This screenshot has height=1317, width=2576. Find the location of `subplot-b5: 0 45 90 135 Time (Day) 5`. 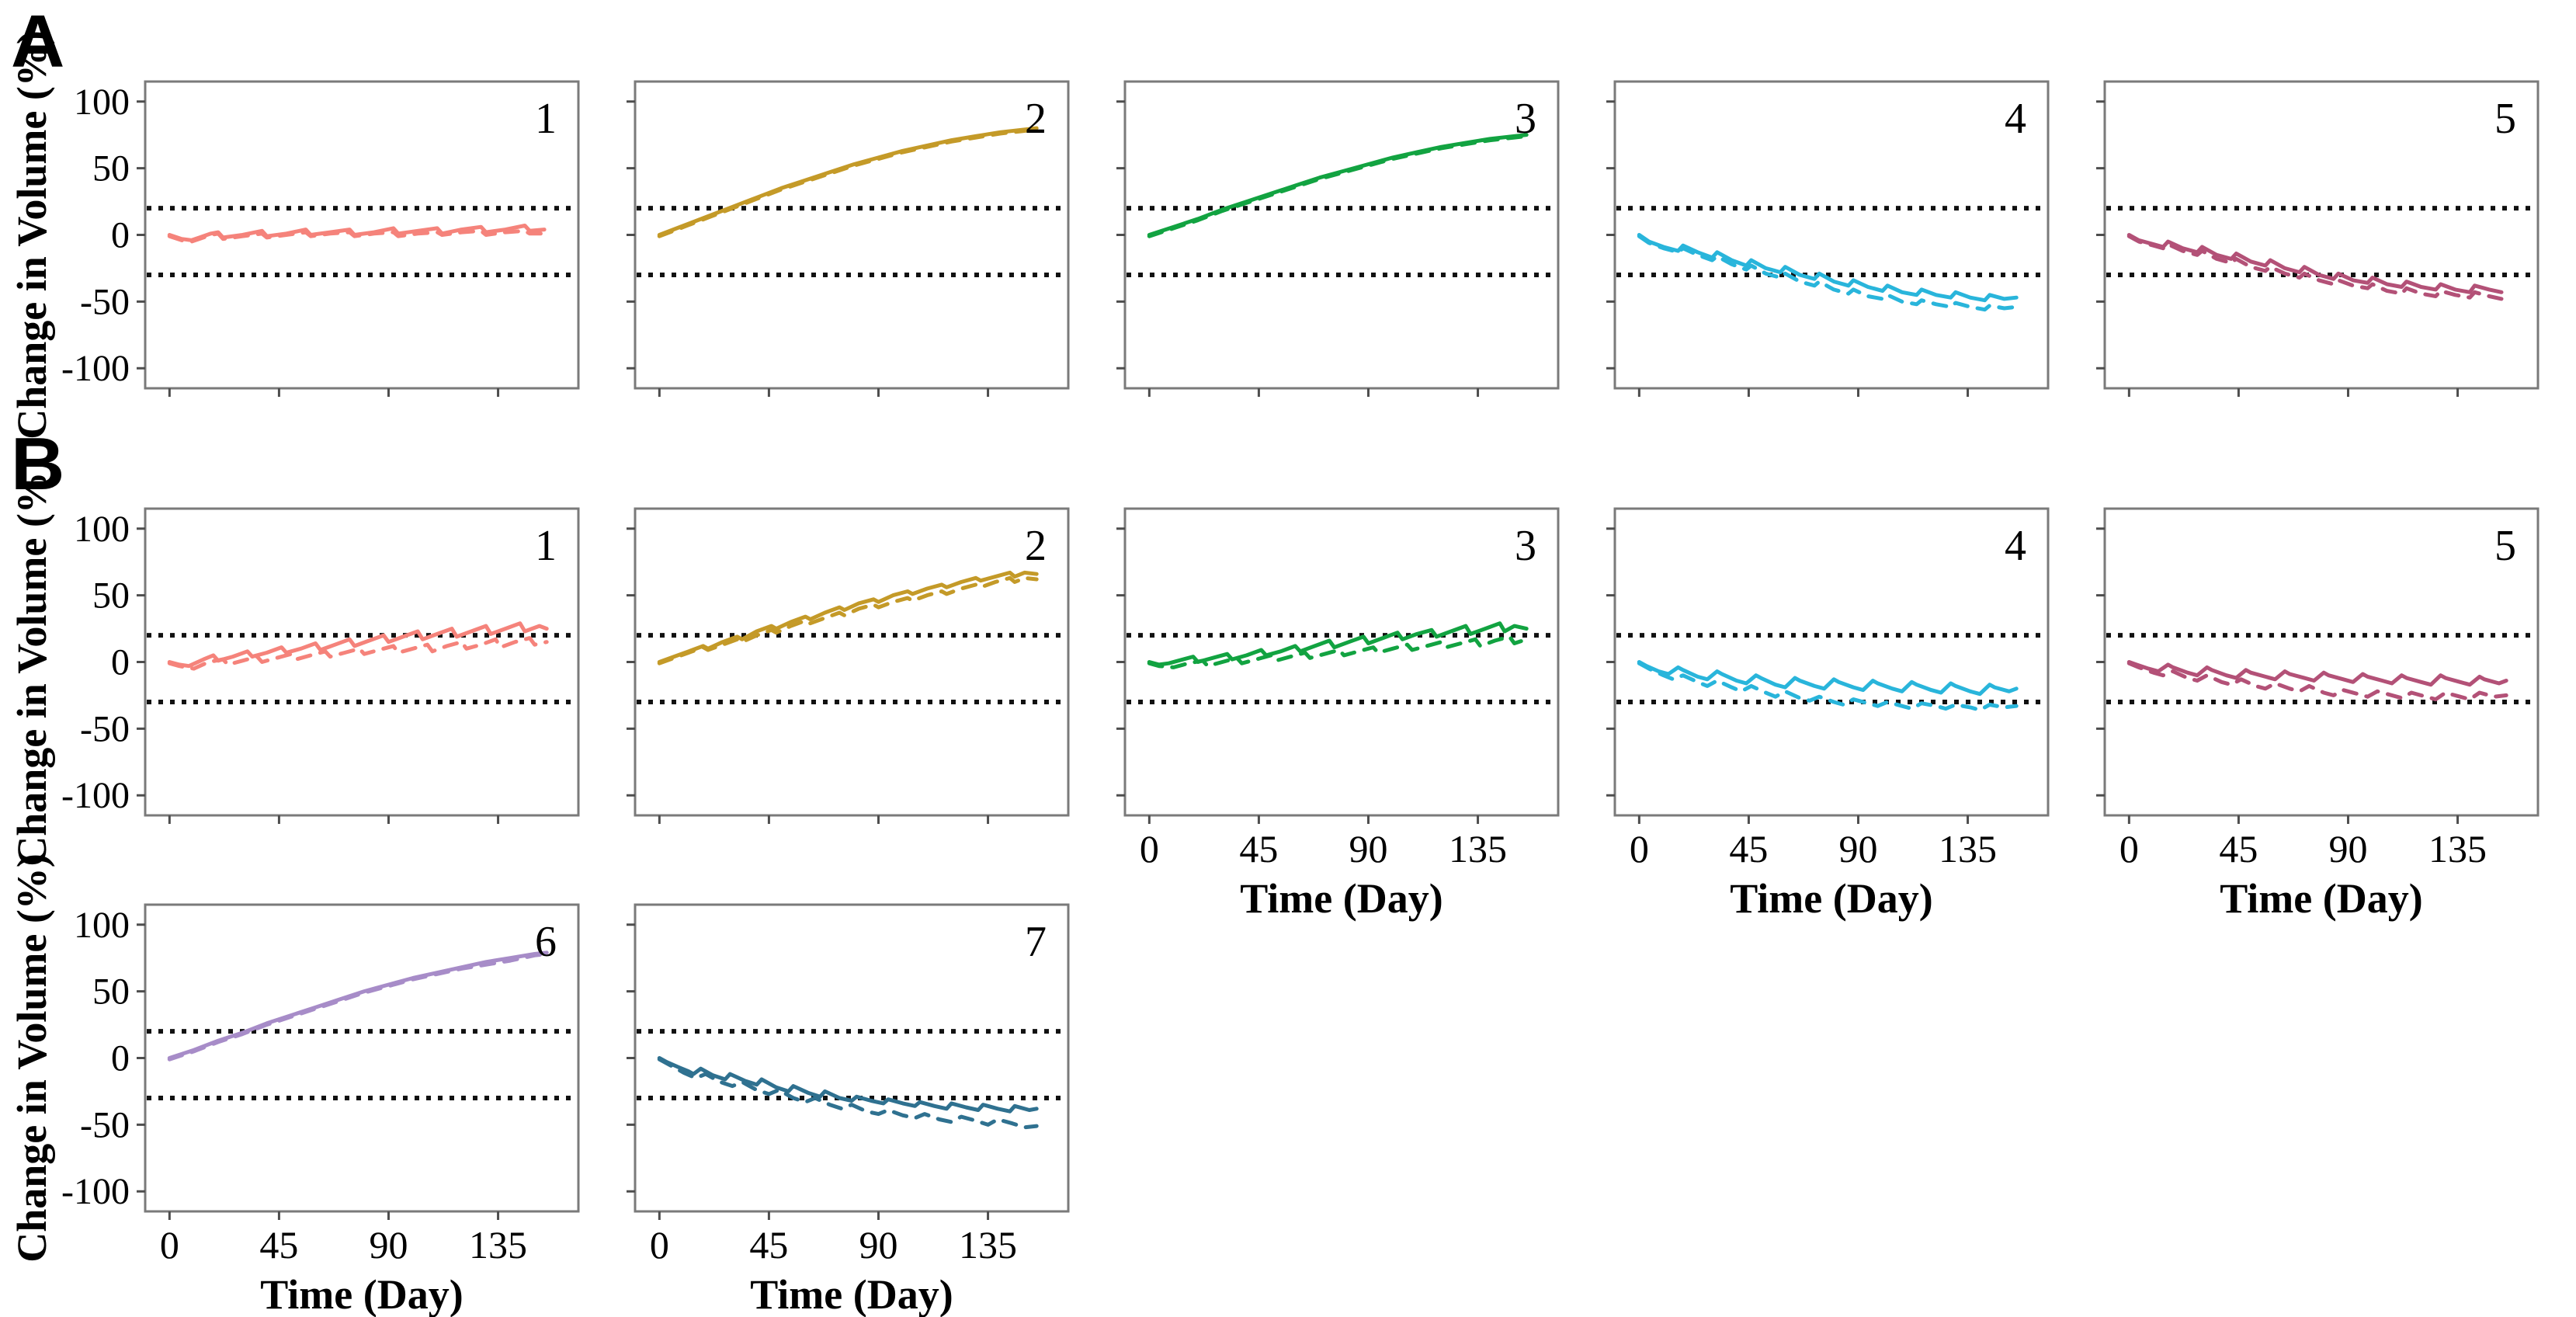

subplot-b5: 0 45 90 135 Time (Day) 5 is located at coordinates (2318, 714).